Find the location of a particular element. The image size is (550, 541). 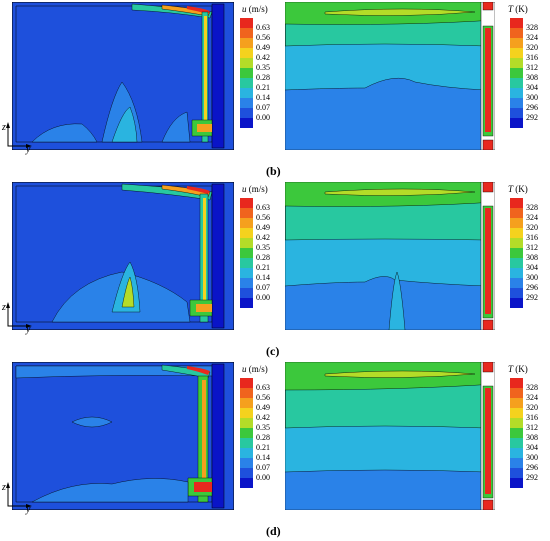

velocity-colorbar-title: u (m/s) is located at coordinates (255, 189).